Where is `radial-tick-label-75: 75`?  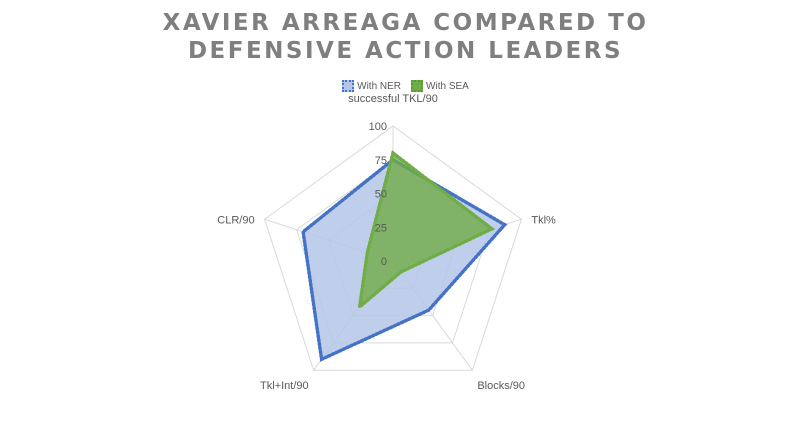
radial-tick-label-75: 75 is located at coordinates (381, 161).